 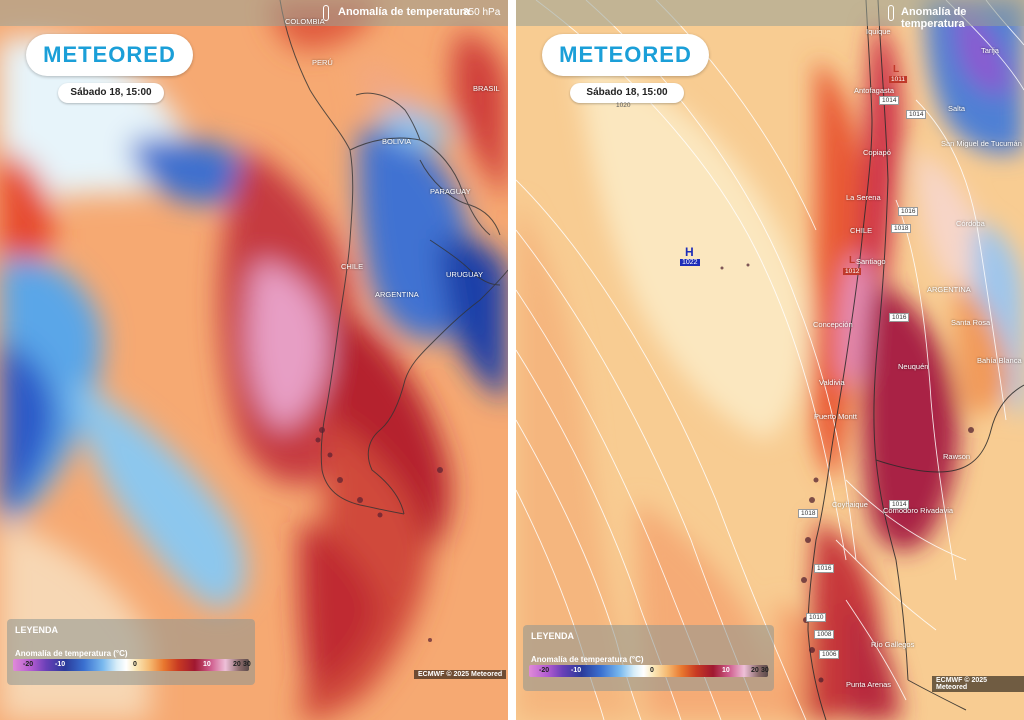 What do you see at coordinates (863, 197) in the screenshot?
I see `place-label-la-serena: La Serena` at bounding box center [863, 197].